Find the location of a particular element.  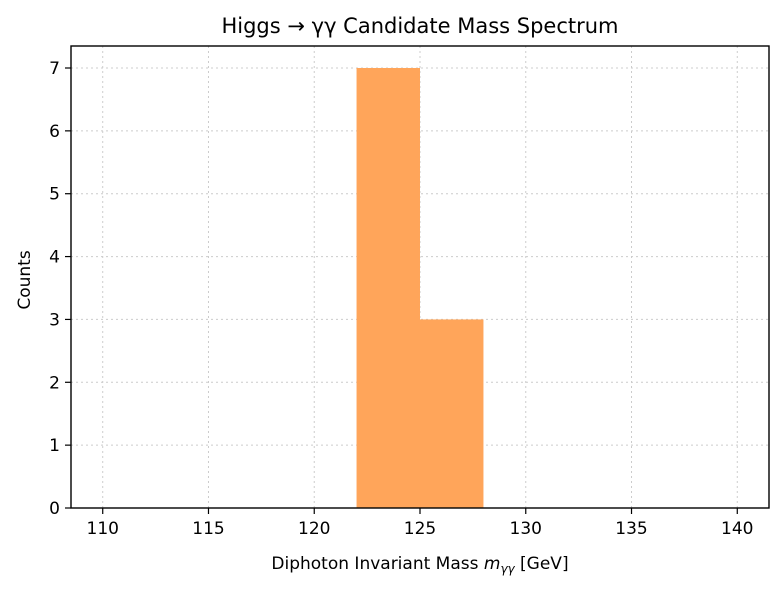

x-tick-label: 130 is located at coordinates (526, 529).